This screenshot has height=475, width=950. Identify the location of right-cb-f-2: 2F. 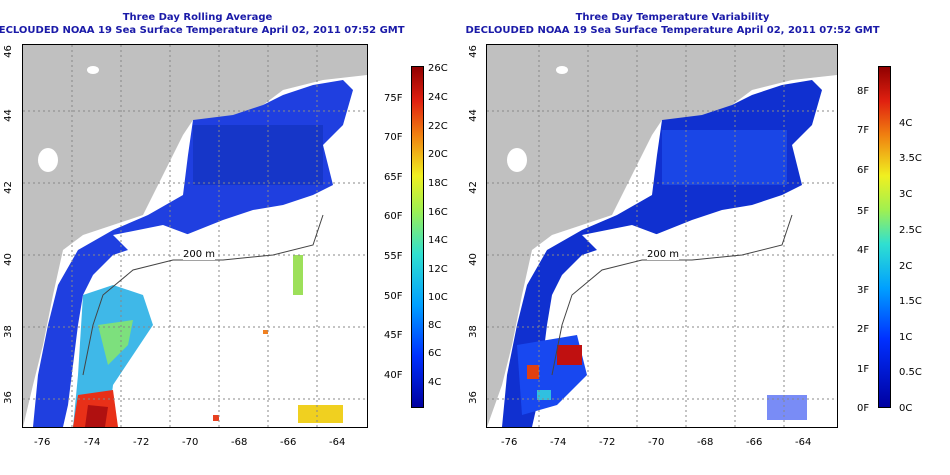
(863, 329).